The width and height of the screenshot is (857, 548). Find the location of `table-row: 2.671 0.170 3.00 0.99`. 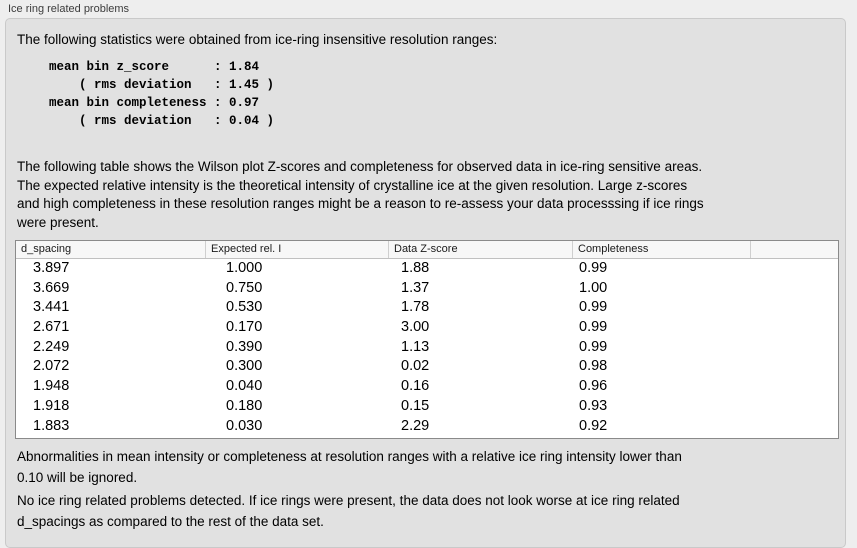

table-row: 2.671 0.170 3.00 0.99 is located at coordinates (427, 328).